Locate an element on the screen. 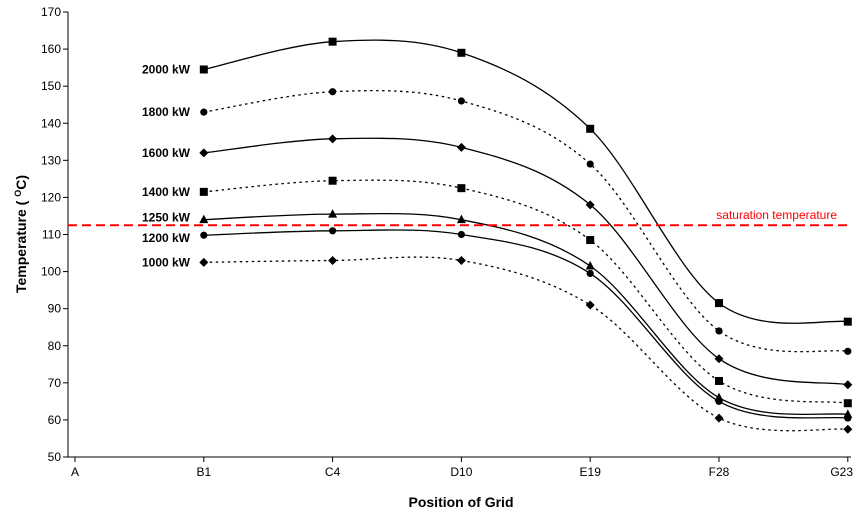  y-tick-label: 140 is located at coordinates (51, 123).